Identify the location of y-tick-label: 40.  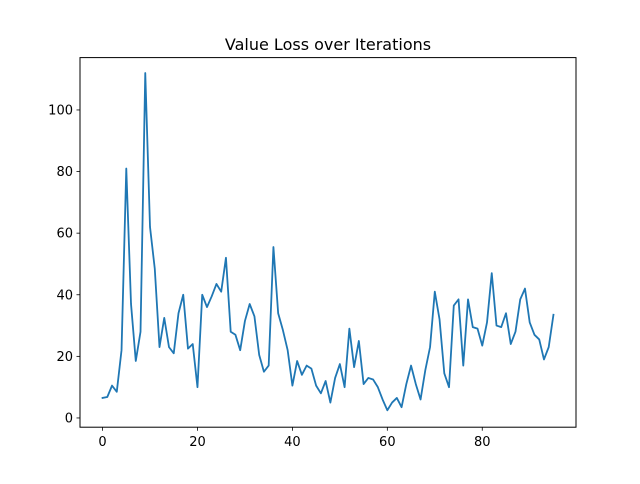
(64, 295).